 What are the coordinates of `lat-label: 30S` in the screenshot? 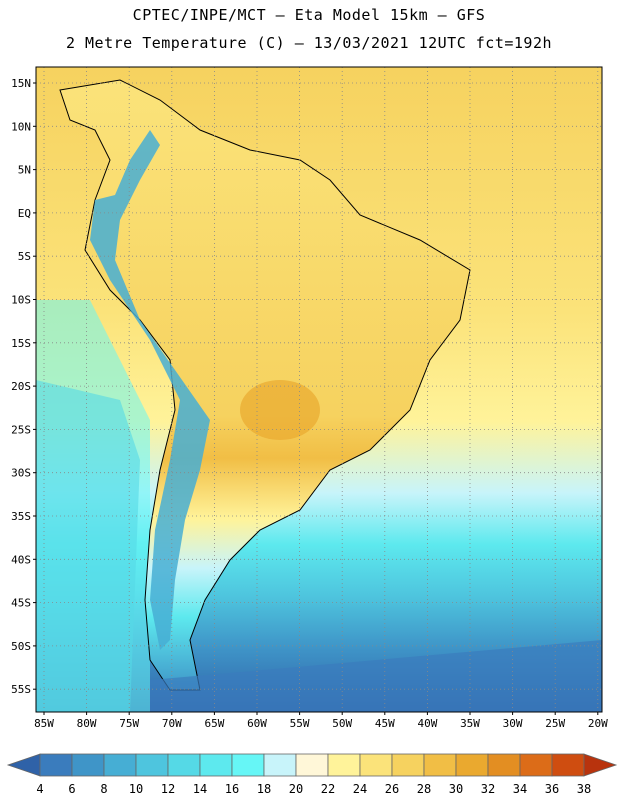 It's located at (21, 473).